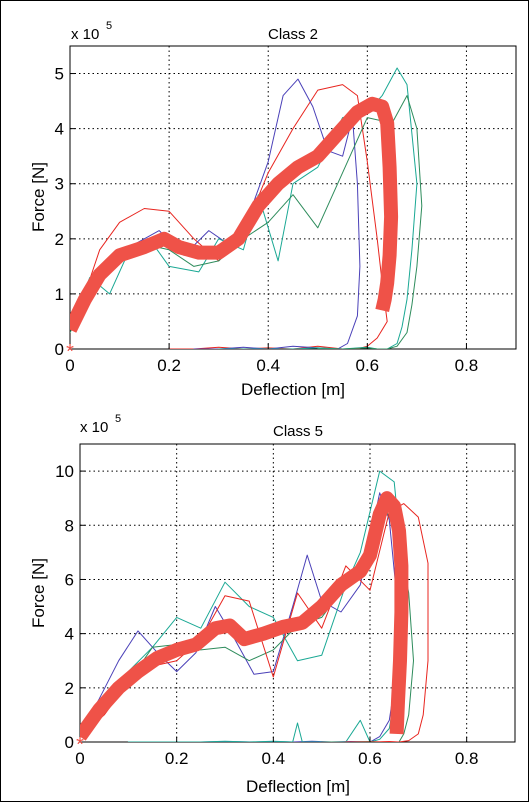 This screenshot has width=529, height=806. Describe the element at coordinates (69, 525) in the screenshot. I see `y-tick-label: 8` at that location.